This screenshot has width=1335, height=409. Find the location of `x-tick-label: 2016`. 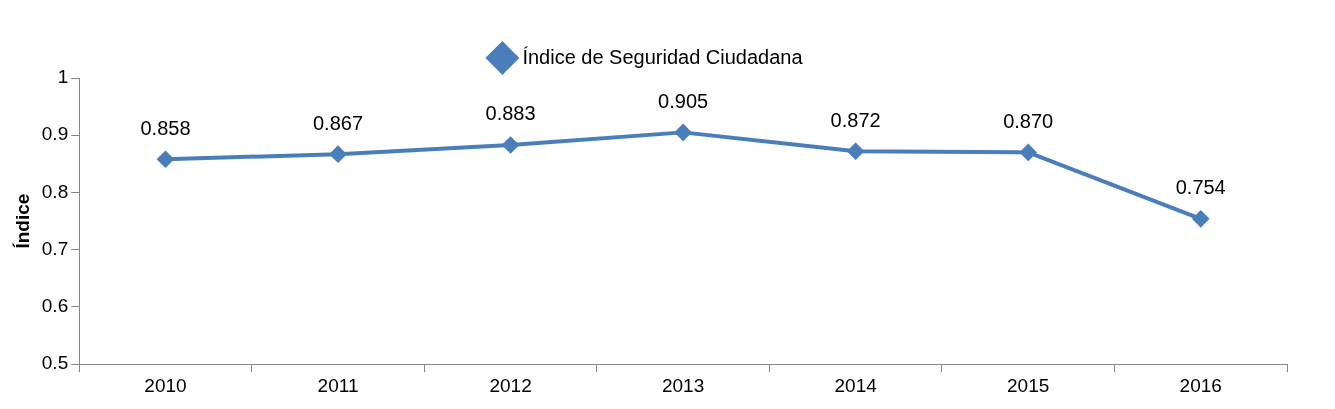

x-tick-label: 2016 is located at coordinates (1200, 385).